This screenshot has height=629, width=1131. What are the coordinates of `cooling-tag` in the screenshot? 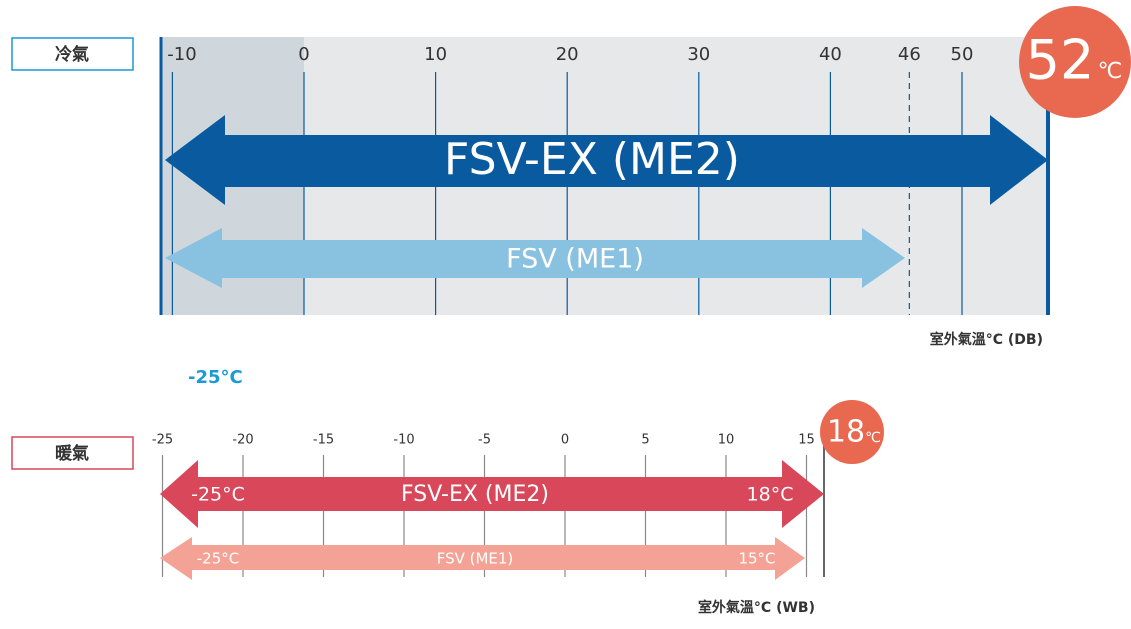 It's located at (72, 54).